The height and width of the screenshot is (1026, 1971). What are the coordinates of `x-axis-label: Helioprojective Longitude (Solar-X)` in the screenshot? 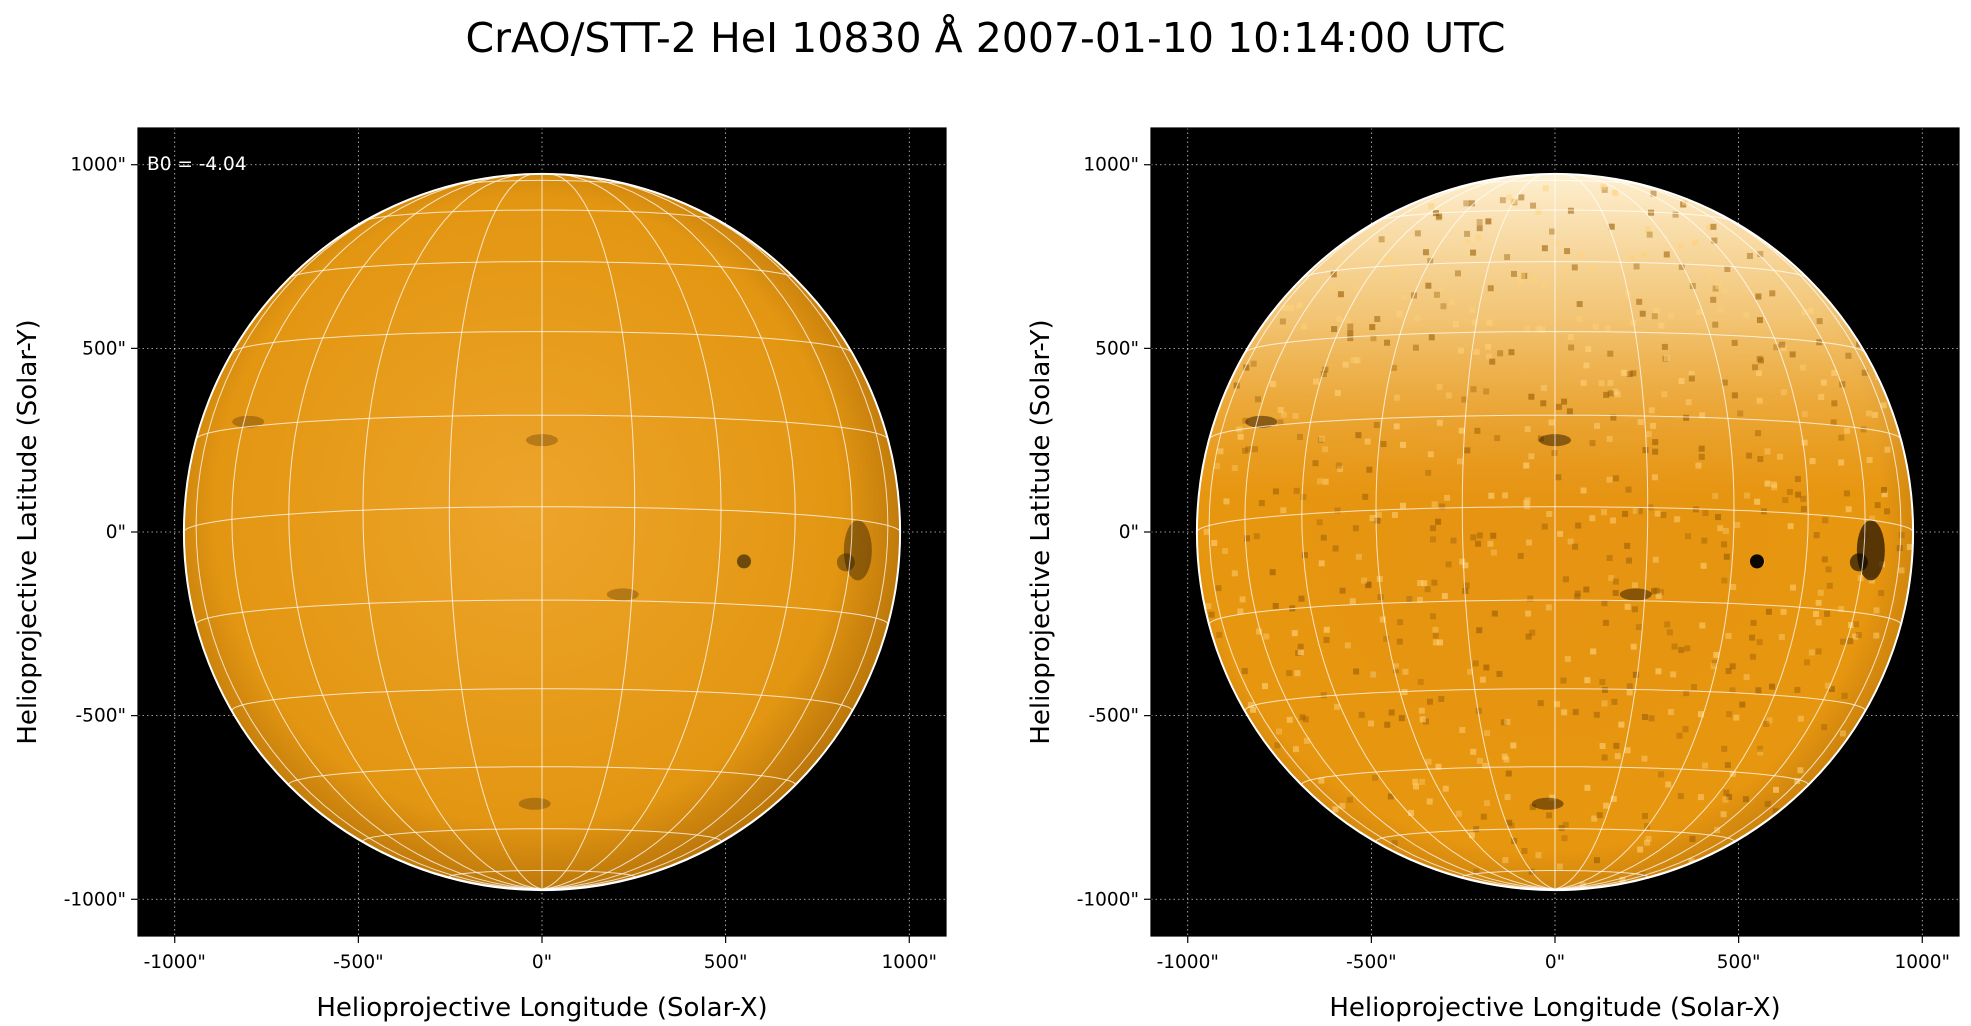 It's located at (1554, 1008).